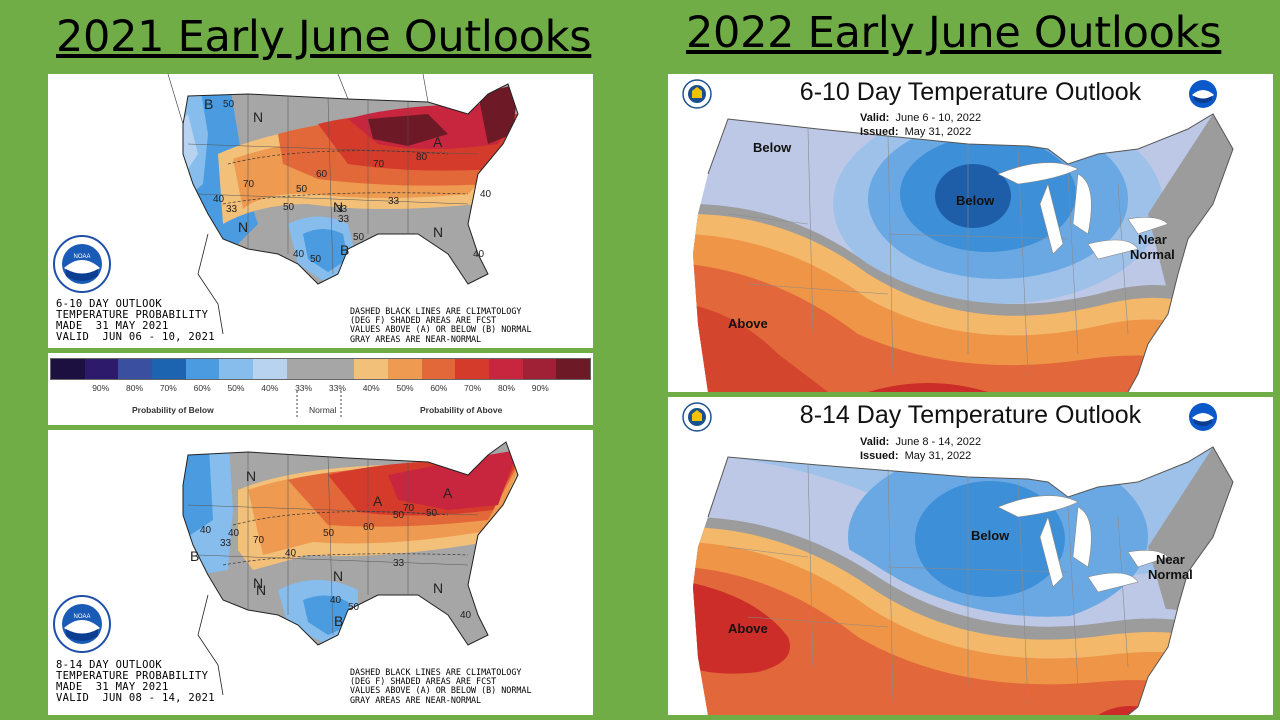 This screenshot has width=1280, height=720. I want to click on outlook-title-6-10: 6-10 Day Temperature Outlook, so click(970, 92).